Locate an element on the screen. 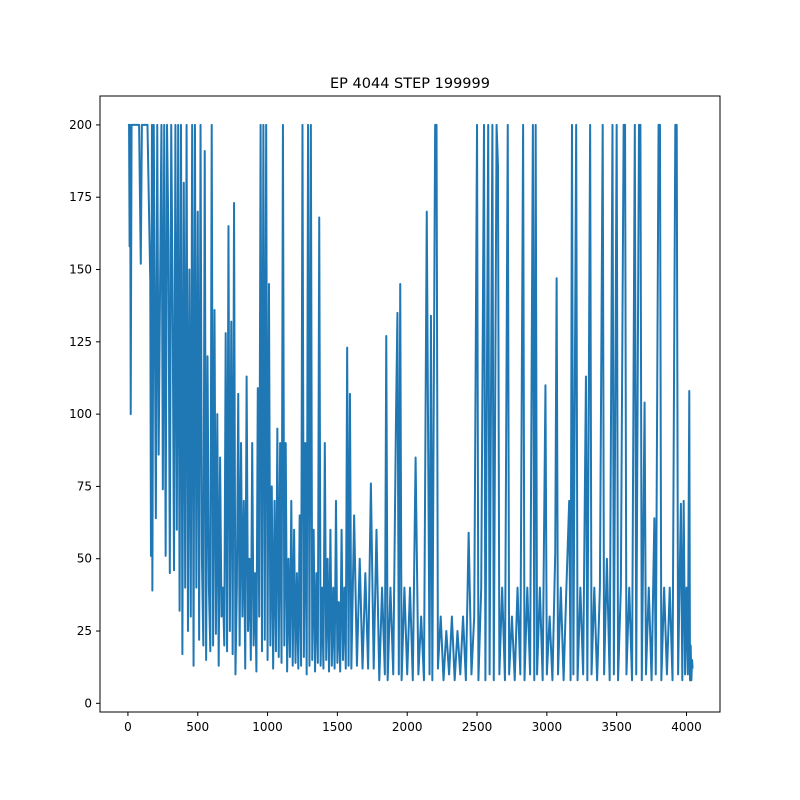 The image size is (800, 800). x-tick-label: 1500 is located at coordinates (337, 727).